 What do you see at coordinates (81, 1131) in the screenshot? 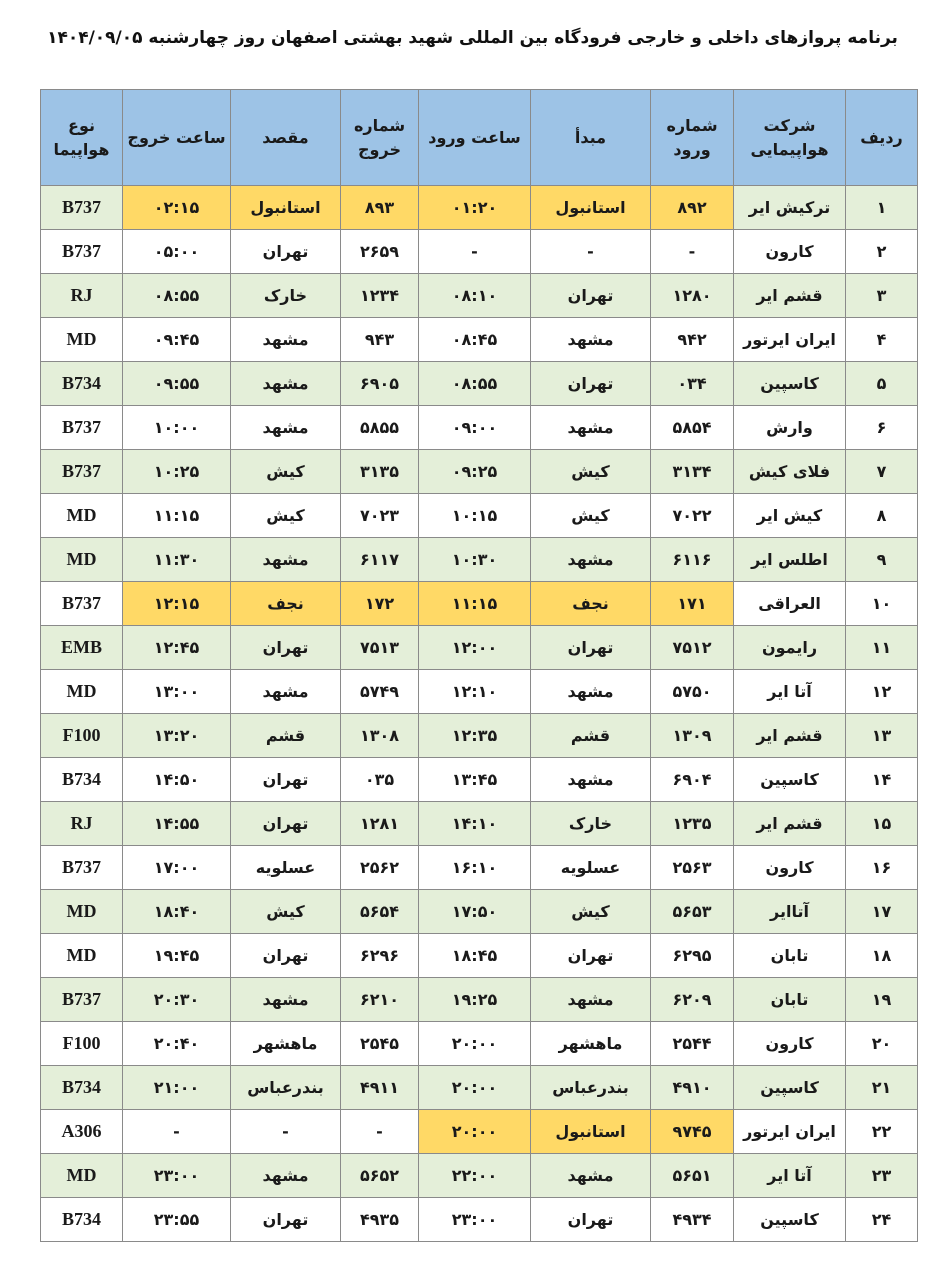
I see `table-cell: A306` at bounding box center [81, 1131].